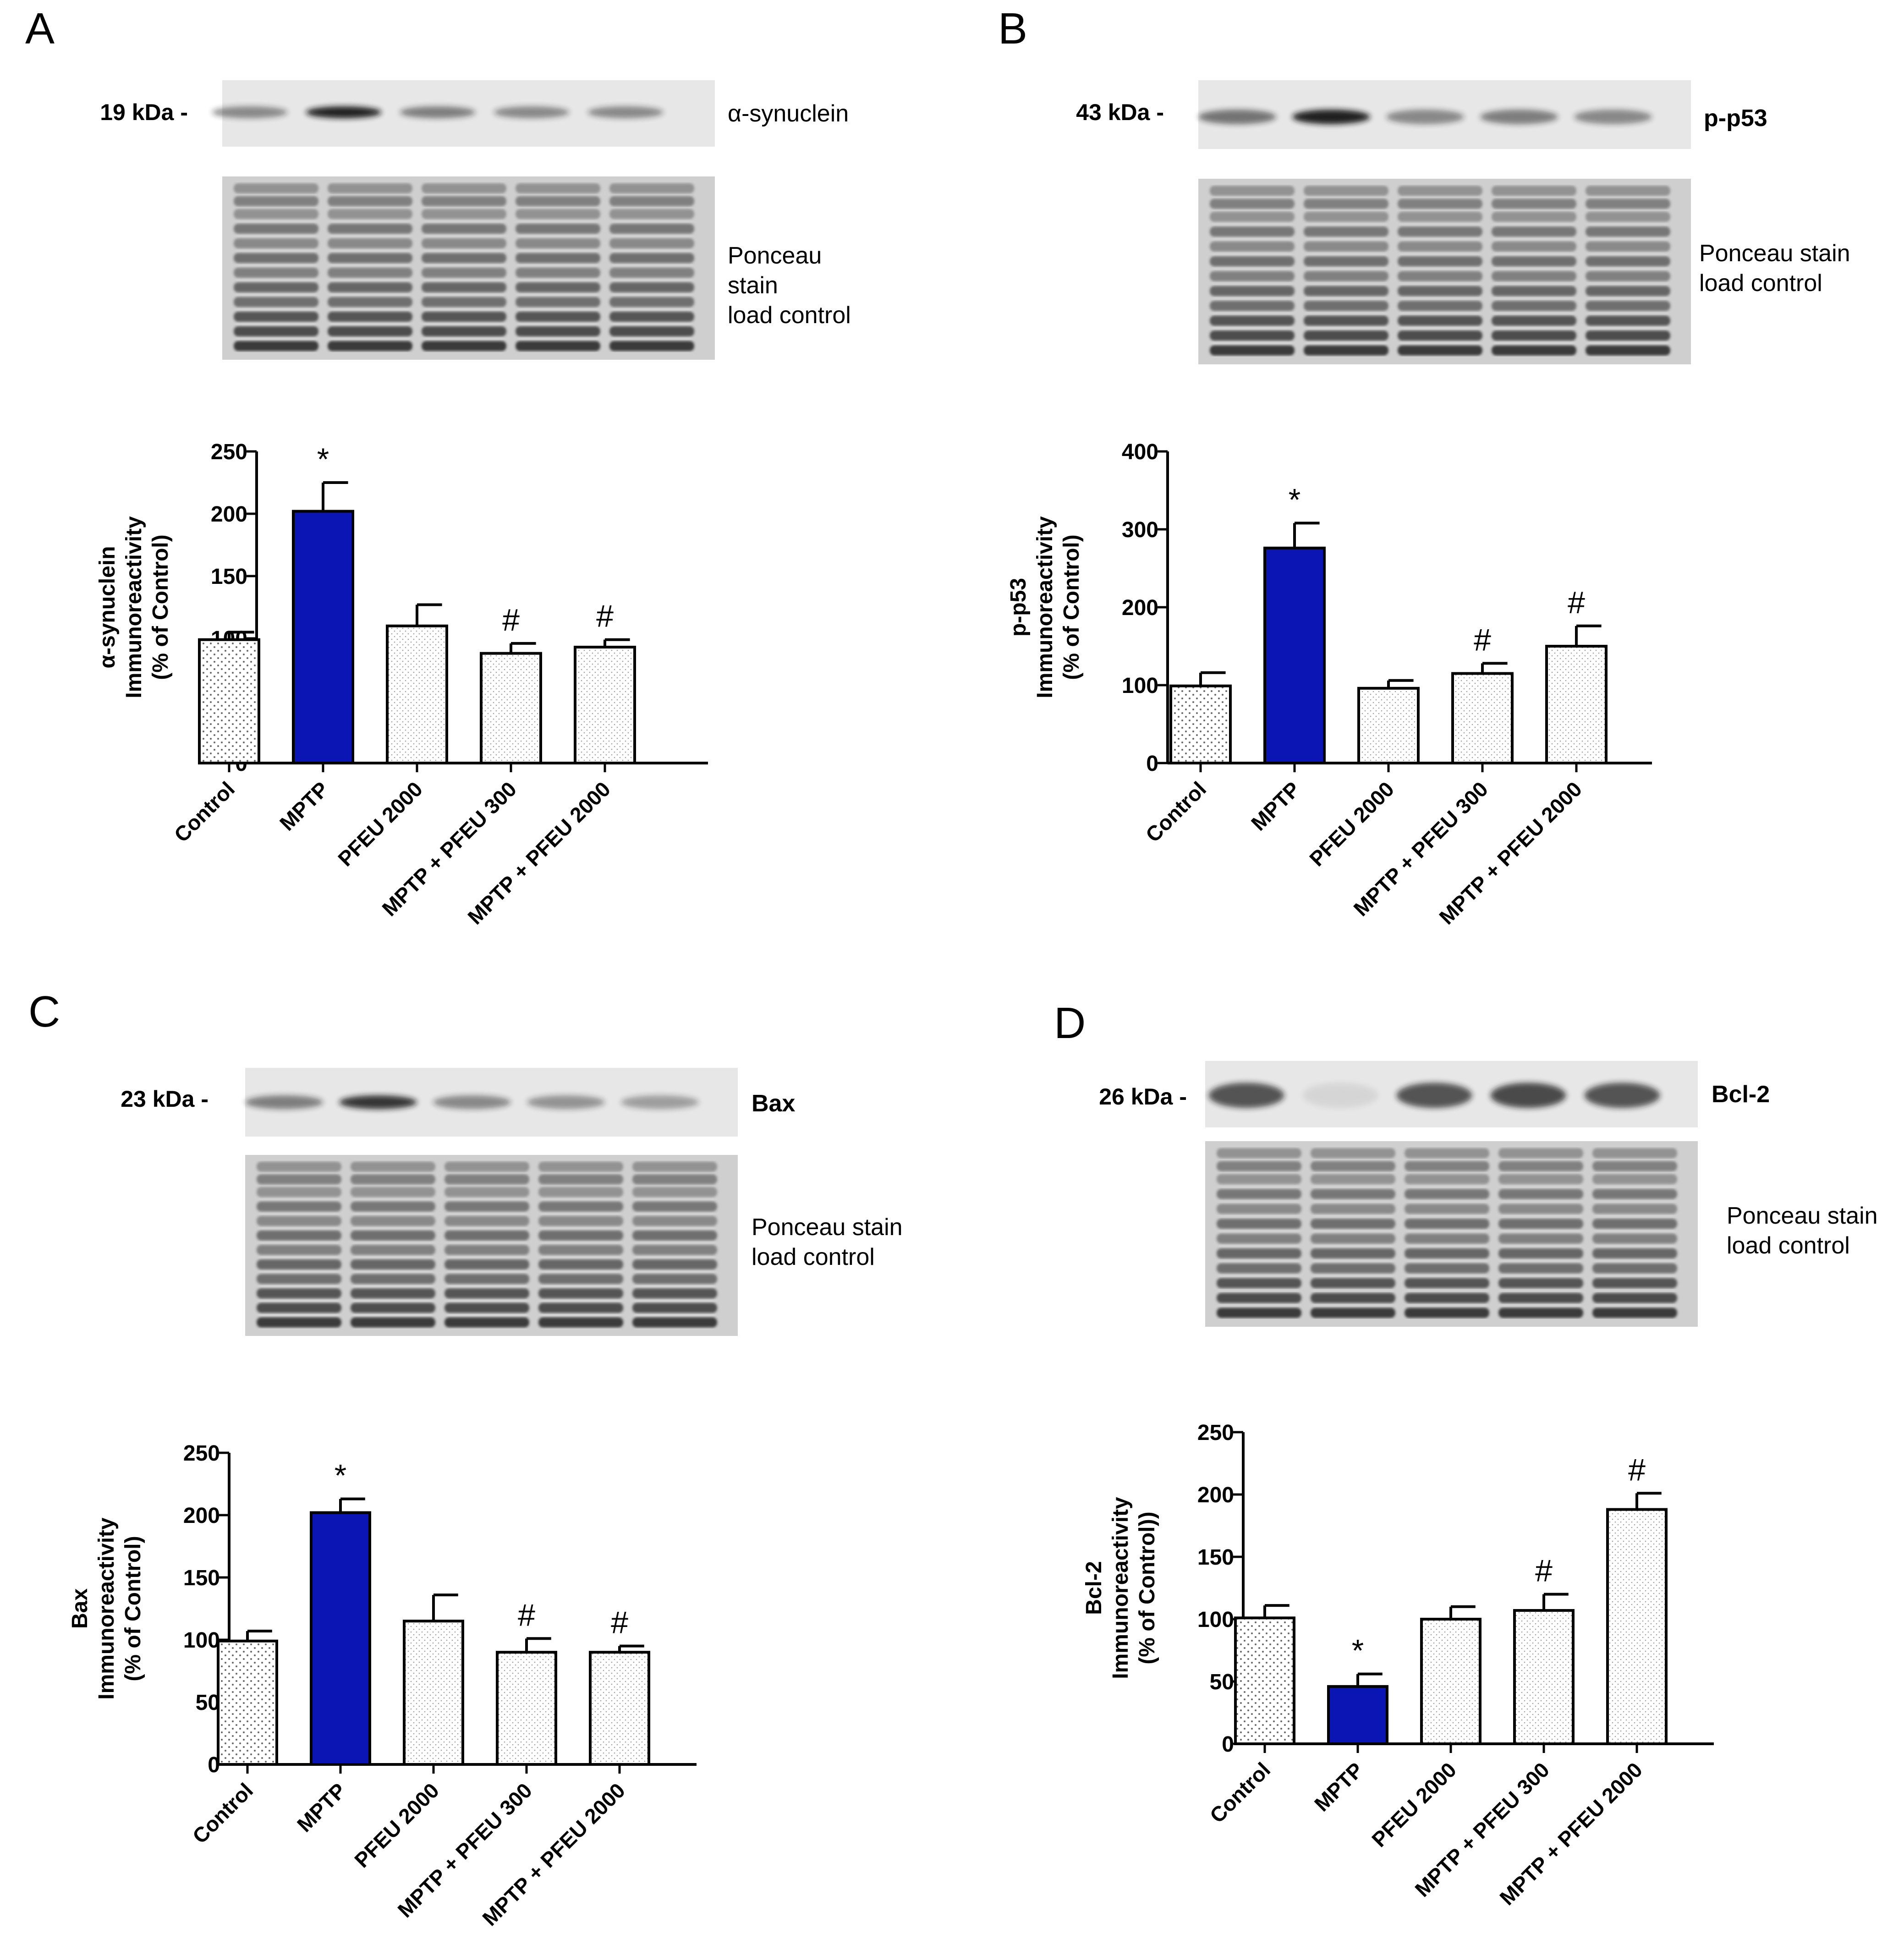 This screenshot has height=1956, width=1904. I want to click on y-tick-label: 0, so click(1228, 1744).